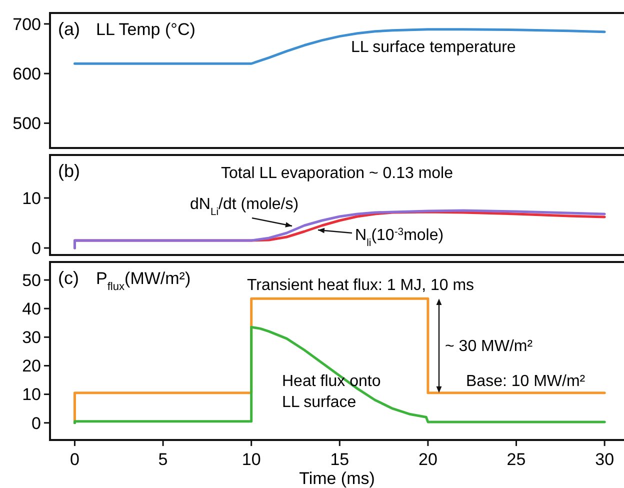  Describe the element at coordinates (489, 346) in the screenshot. I see `annotation: ~ 30 MW/m²` at that location.